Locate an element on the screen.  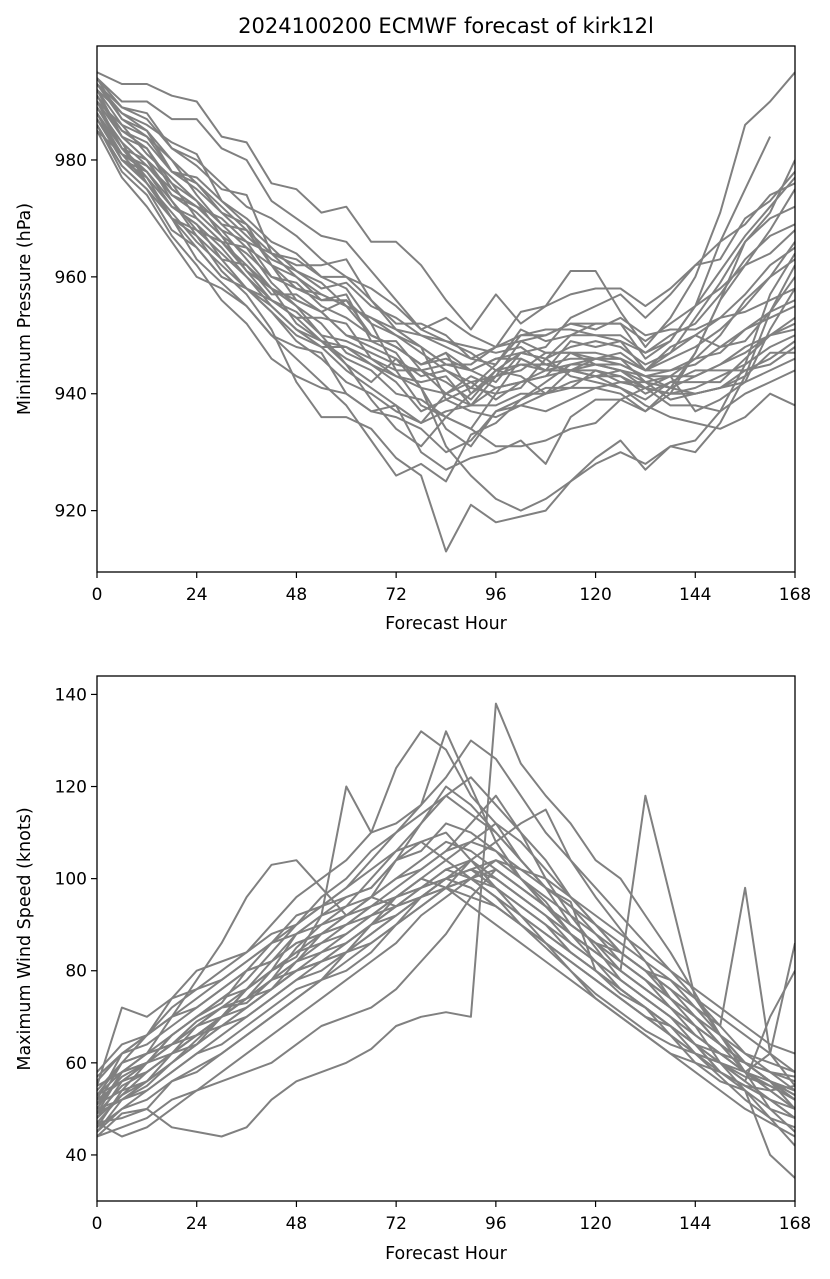
wind-x-tick-label: 96 is located at coordinates (496, 1224).